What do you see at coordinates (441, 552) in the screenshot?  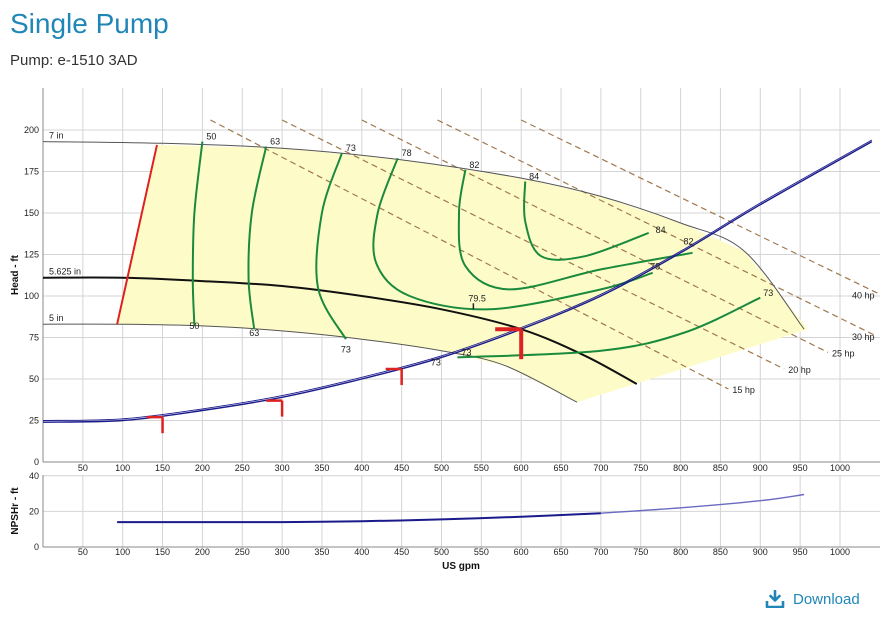 I see `npsh-x-tick-label: 500` at bounding box center [441, 552].